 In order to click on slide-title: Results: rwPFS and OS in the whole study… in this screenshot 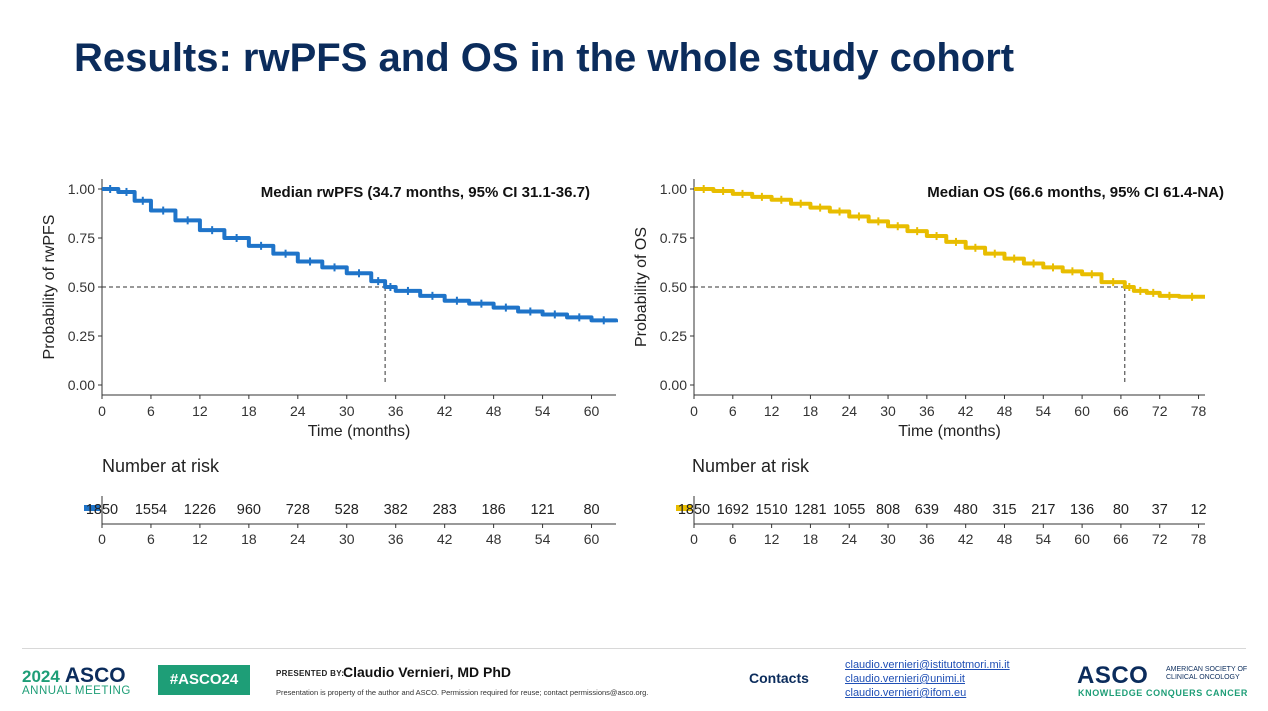, I will do `click(544, 58)`.